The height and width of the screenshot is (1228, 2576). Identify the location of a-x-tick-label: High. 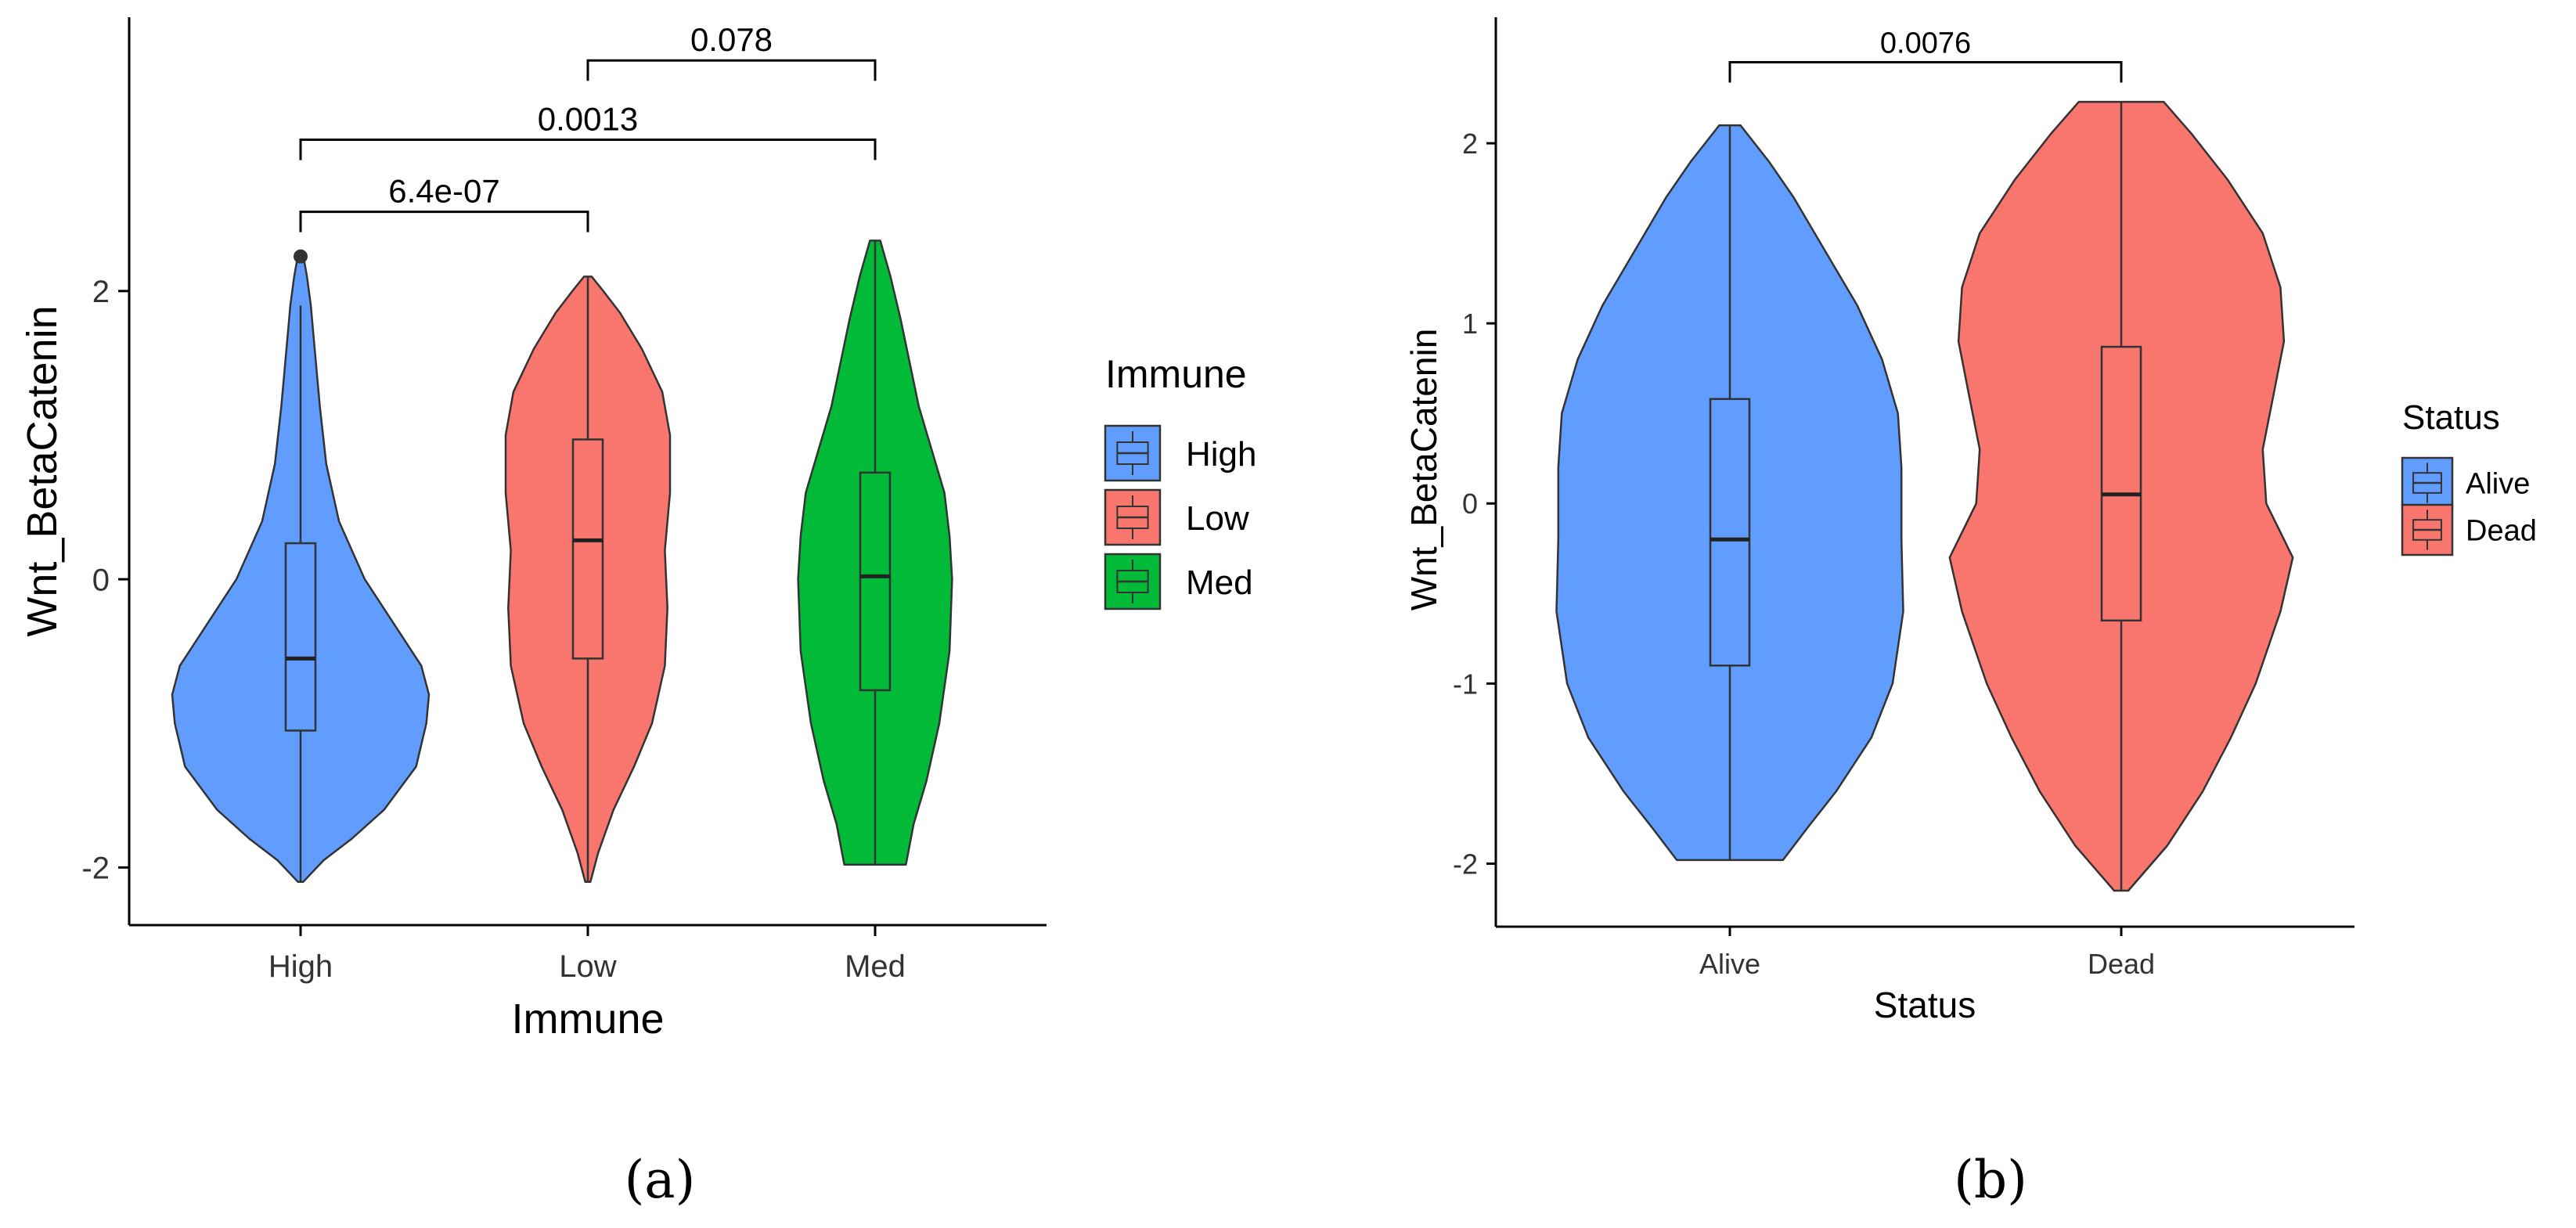
(300, 967).